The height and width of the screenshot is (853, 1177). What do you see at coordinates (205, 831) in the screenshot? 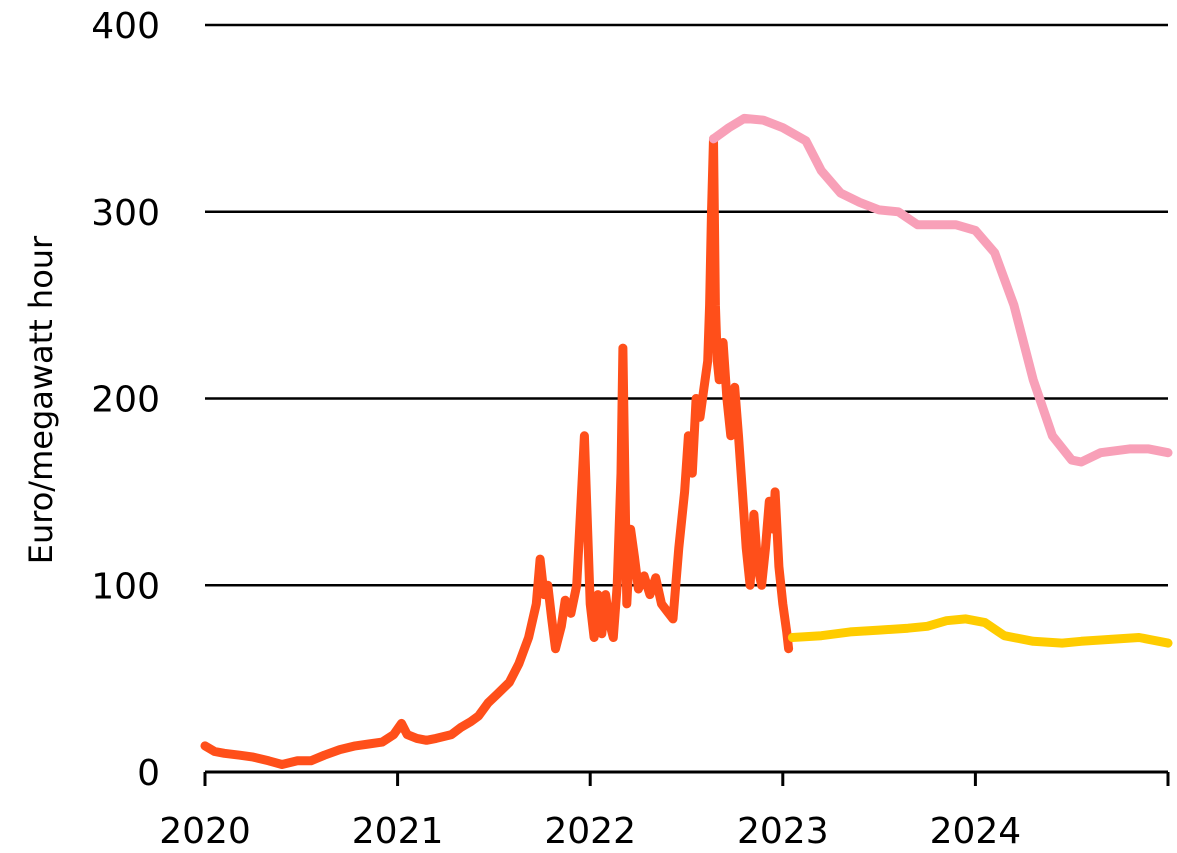
I see `x-tick-label: 2020` at bounding box center [205, 831].